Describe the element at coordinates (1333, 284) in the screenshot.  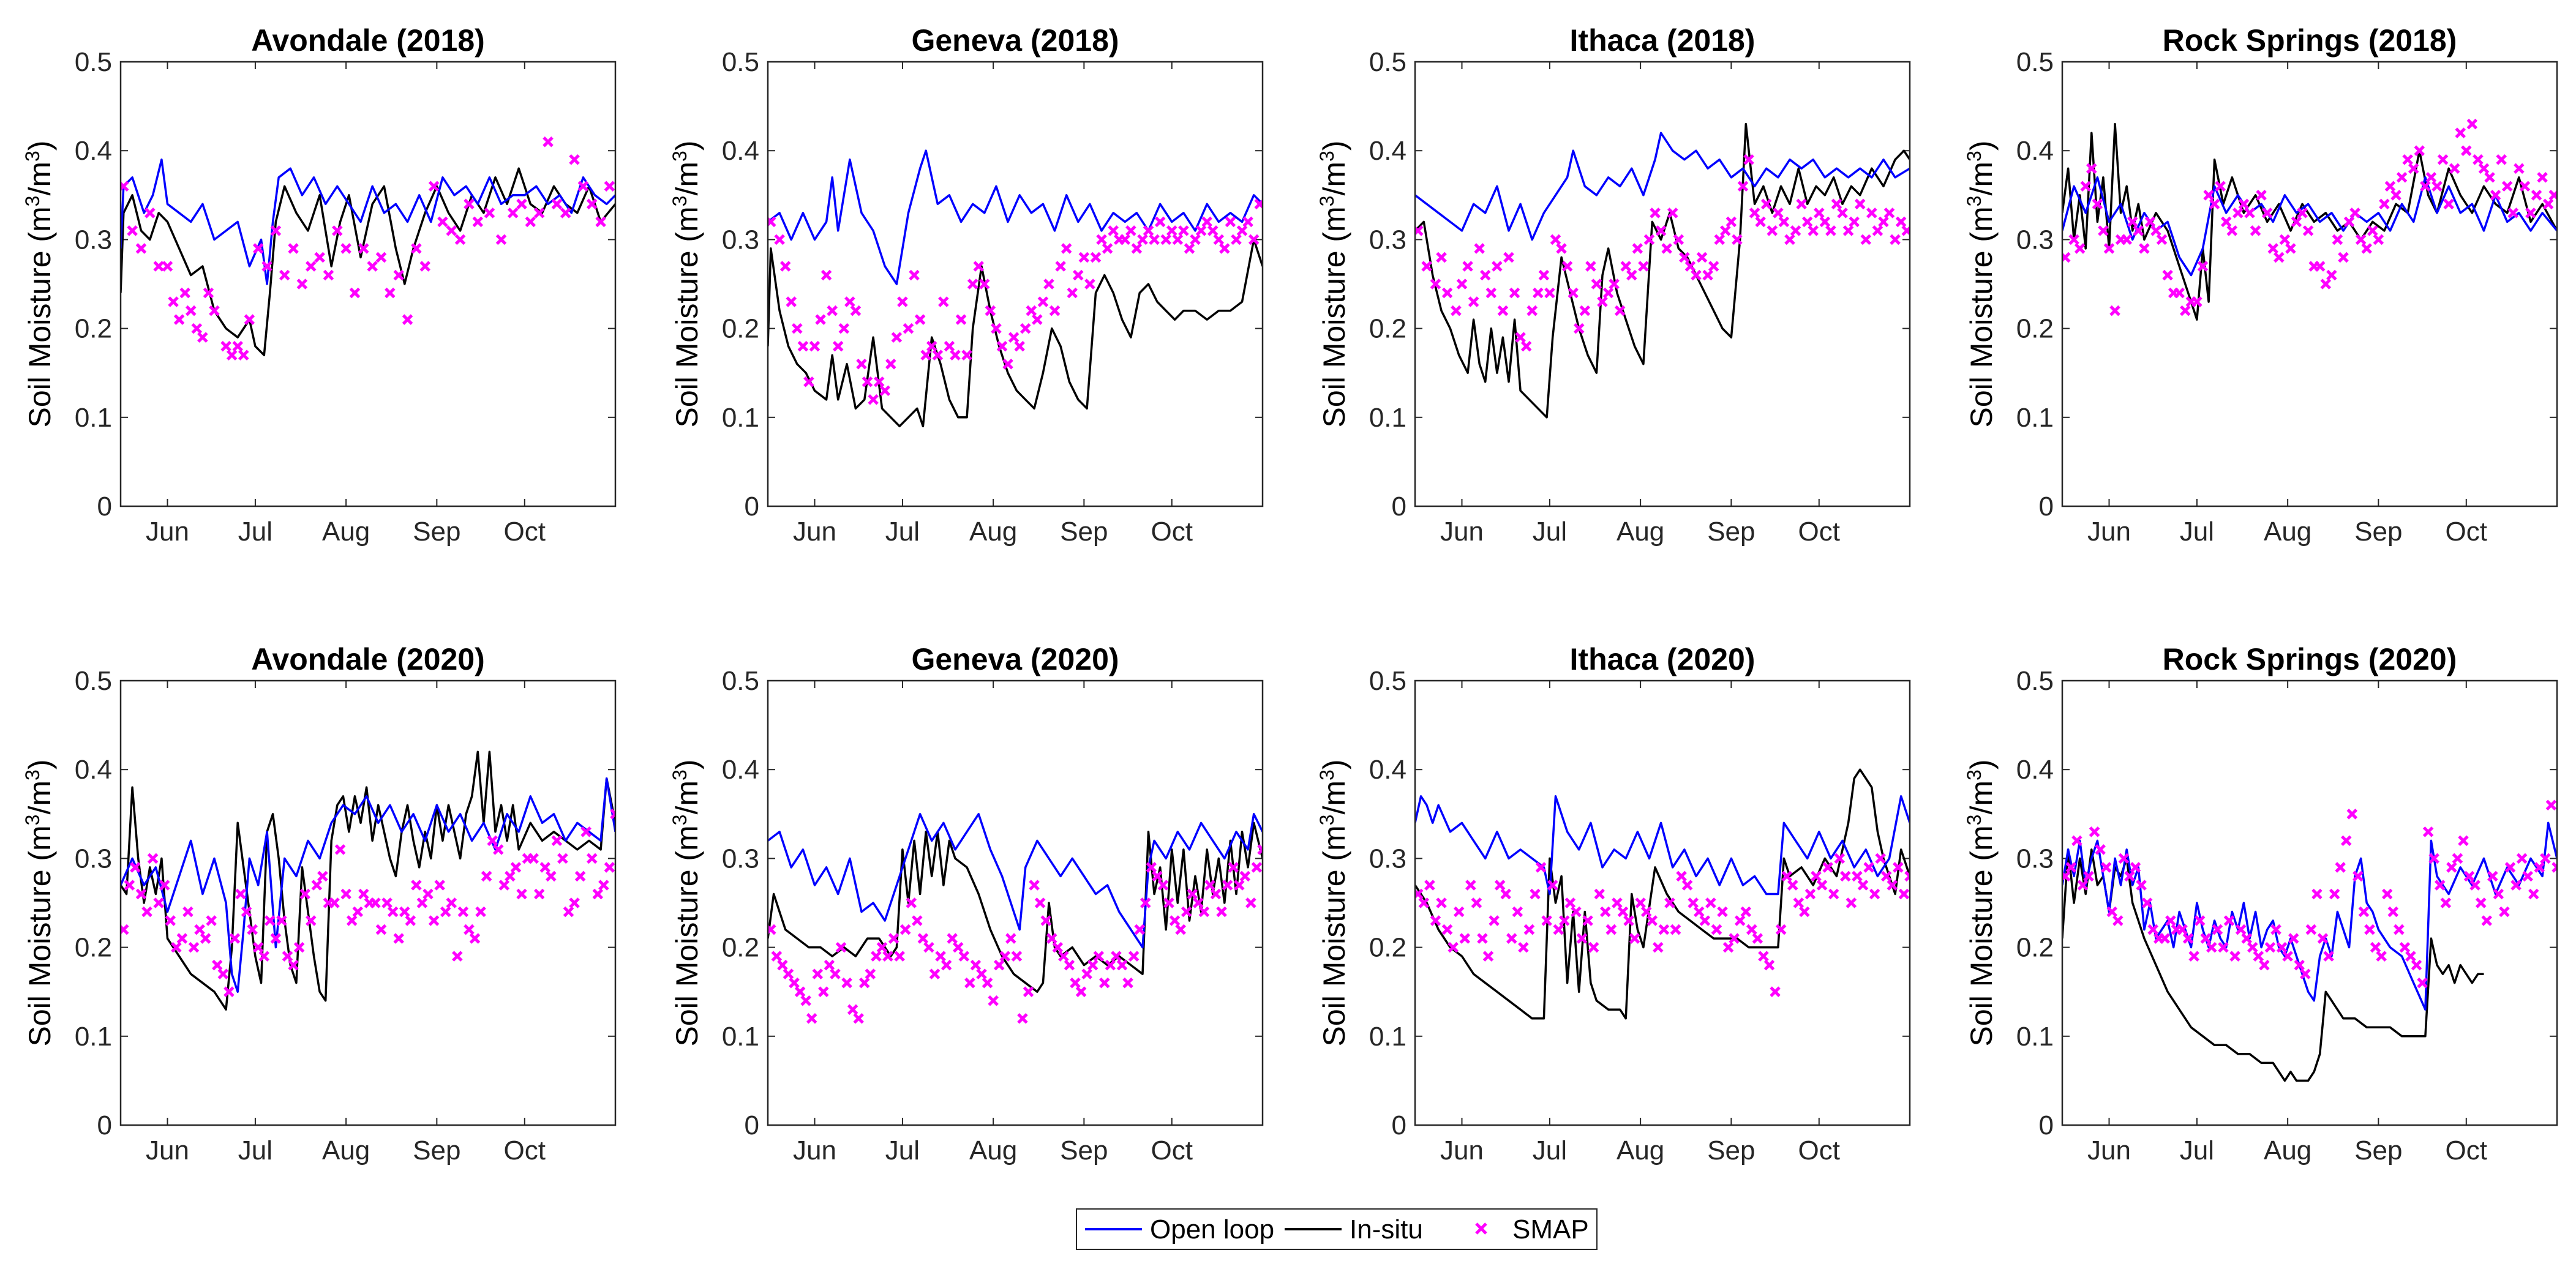
I see `y-axis-label: Soil Moisture (m3/m3)` at that location.